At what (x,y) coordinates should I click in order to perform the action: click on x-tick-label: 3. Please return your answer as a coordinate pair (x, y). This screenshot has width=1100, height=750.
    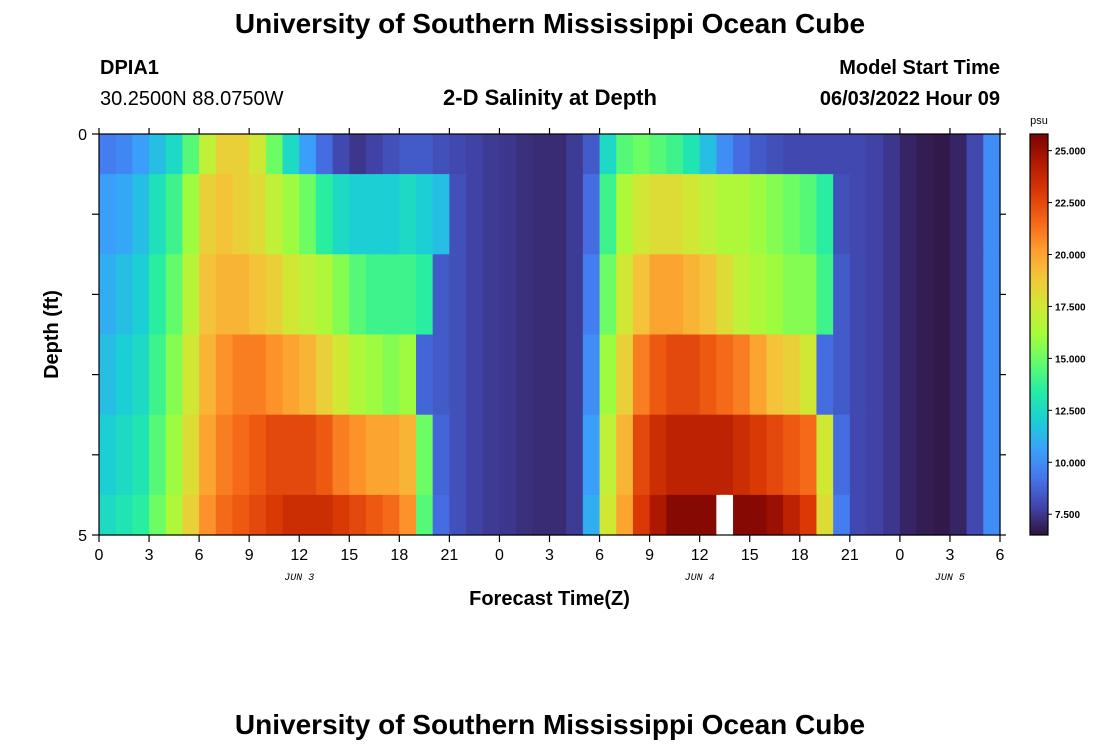
    Looking at the image, I should click on (549, 555).